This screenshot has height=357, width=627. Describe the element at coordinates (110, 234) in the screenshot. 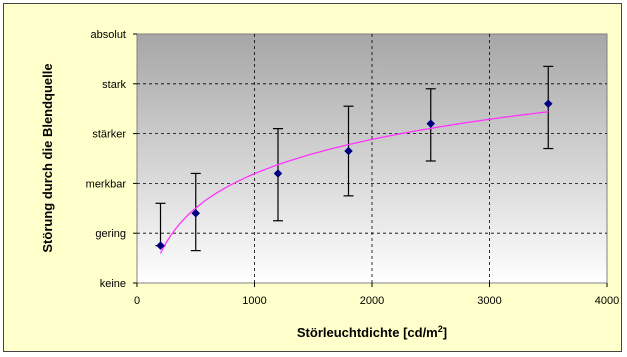

I see `y-tick-label: gering` at that location.